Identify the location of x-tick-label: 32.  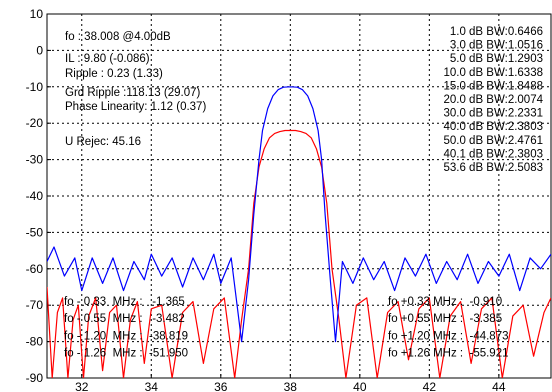
(82, 386).